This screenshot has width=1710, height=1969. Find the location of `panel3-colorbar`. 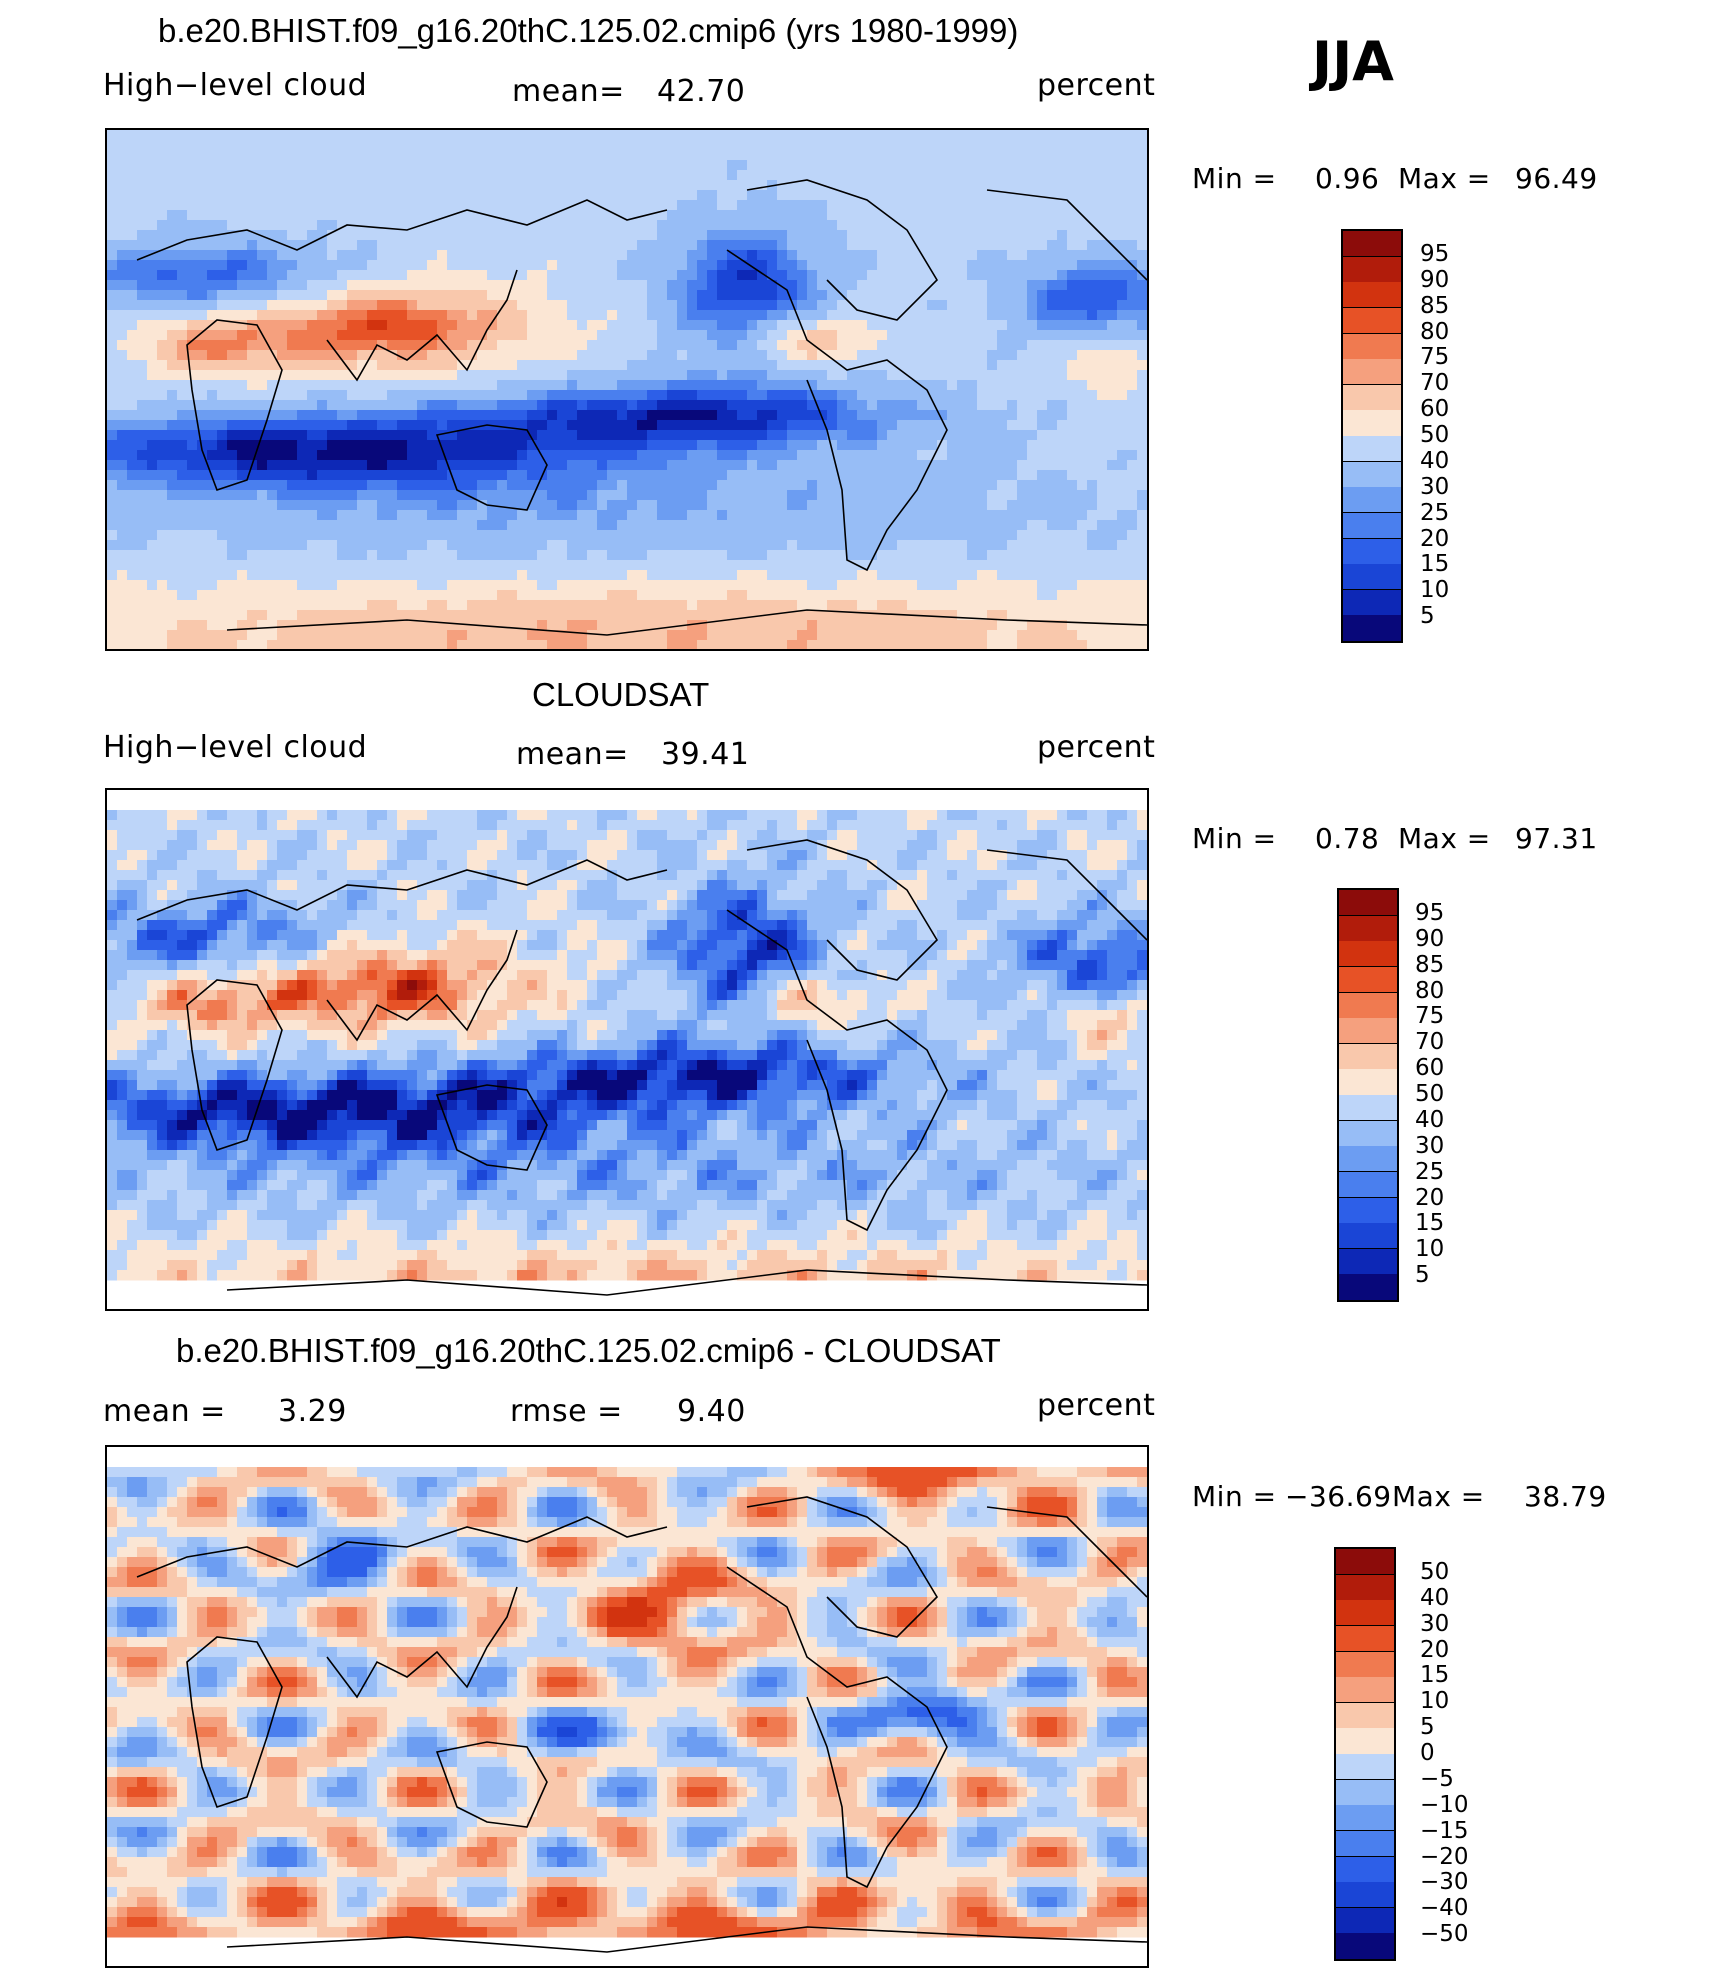

panel3-colorbar is located at coordinates (1365, 1754).